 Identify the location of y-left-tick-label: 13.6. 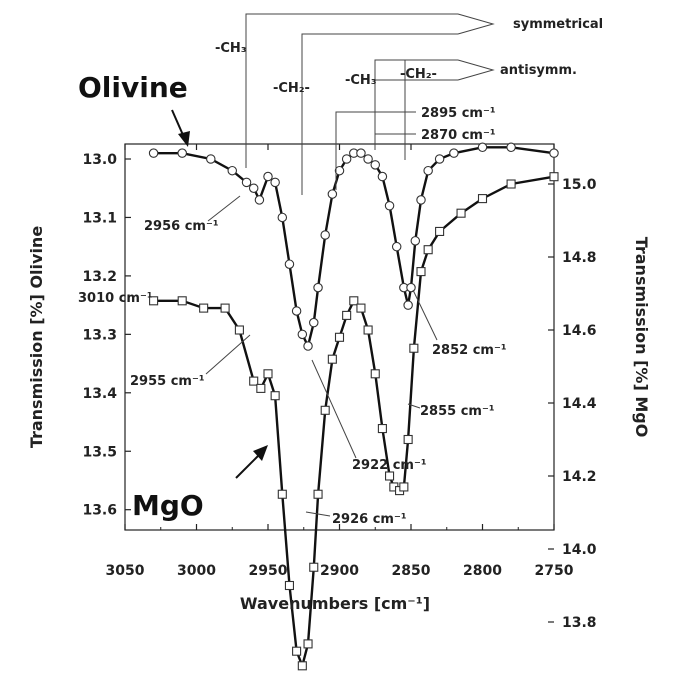
(99, 511).